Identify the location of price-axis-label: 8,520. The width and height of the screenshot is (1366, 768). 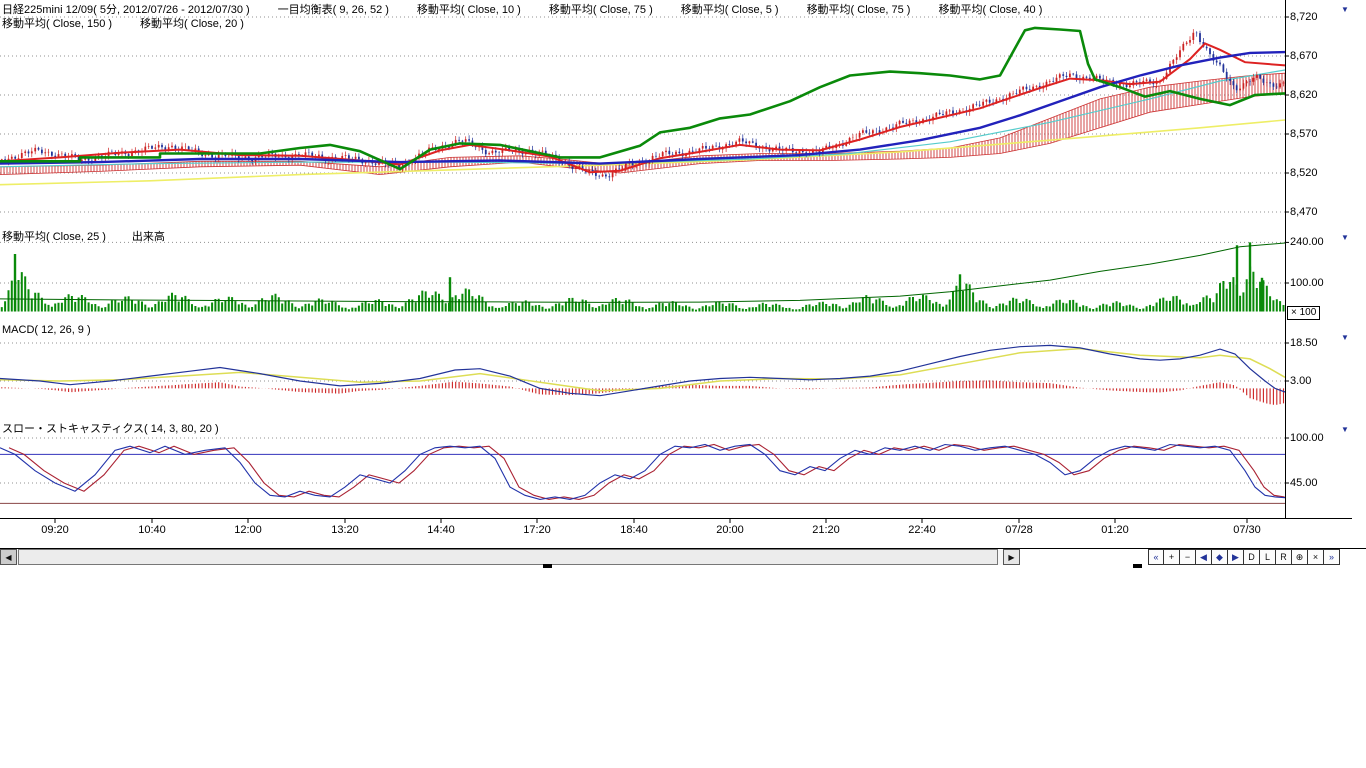
(1304, 173).